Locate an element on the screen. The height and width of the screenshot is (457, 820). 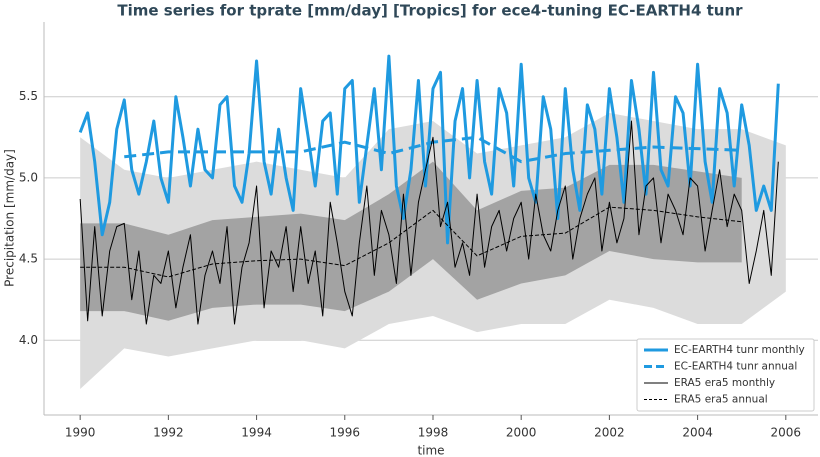
x-tick-label: 2006 is located at coordinates (786, 433).